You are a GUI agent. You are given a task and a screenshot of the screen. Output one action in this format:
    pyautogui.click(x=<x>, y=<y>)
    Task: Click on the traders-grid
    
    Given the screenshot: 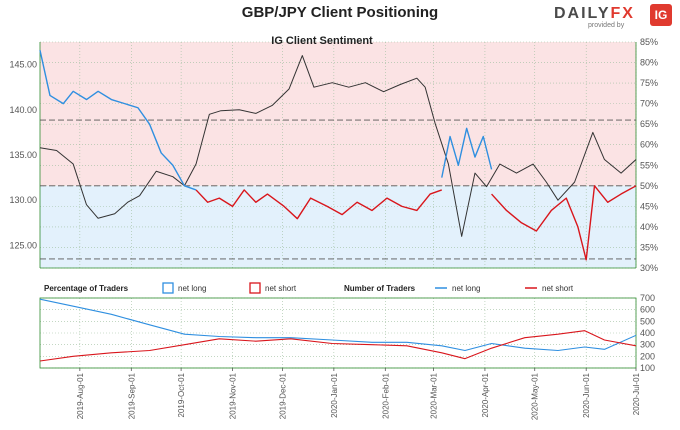 What is the action you would take?
    pyautogui.click(x=338, y=333)
    